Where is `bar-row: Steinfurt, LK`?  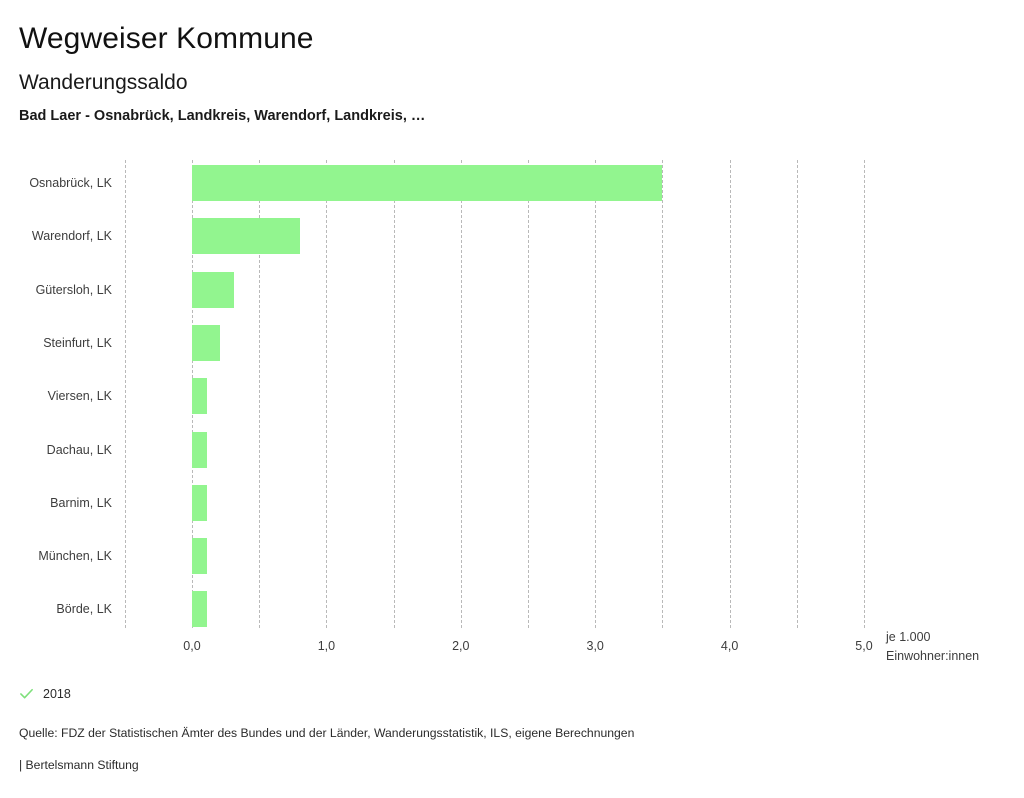
bar-row: Steinfurt, LK is located at coordinates (512, 351).